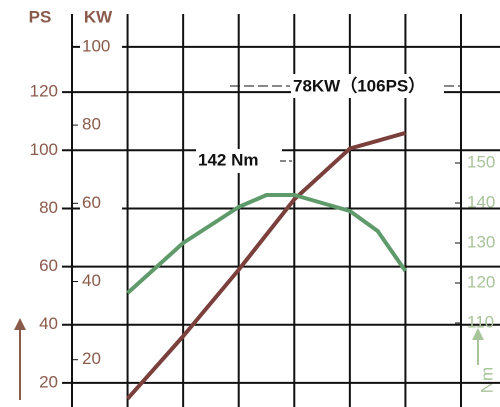 The width and height of the screenshot is (500, 407). Describe the element at coordinates (91, 280) in the screenshot. I see `y2-tick-label: 40` at that location.